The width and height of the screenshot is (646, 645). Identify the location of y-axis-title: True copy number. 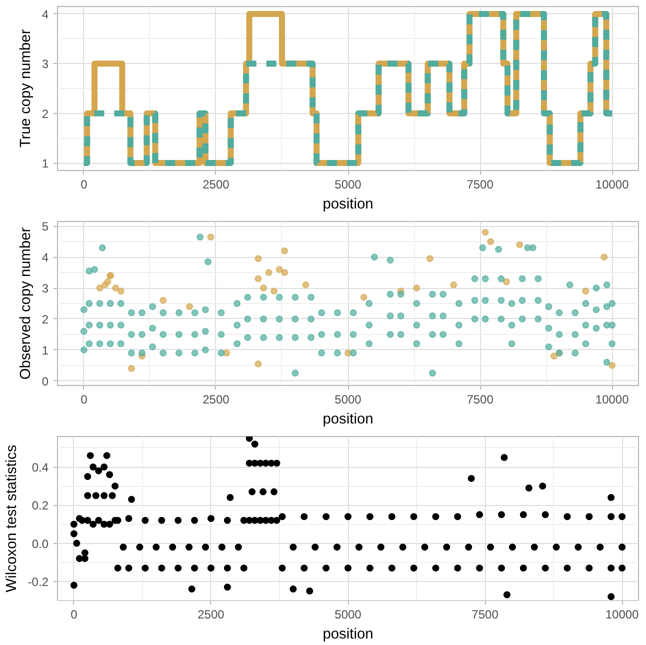
(26, 88).